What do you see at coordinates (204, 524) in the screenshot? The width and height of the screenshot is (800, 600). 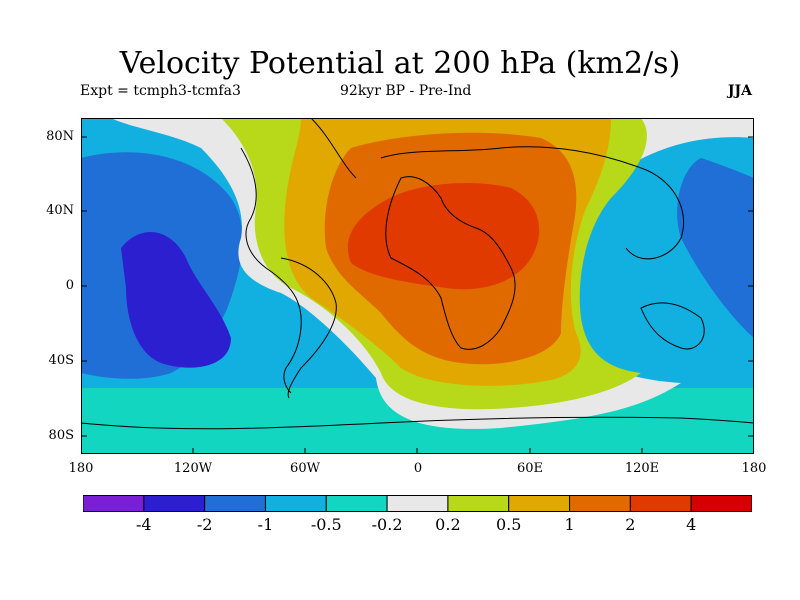 I see `colorbar-label: -2` at bounding box center [204, 524].